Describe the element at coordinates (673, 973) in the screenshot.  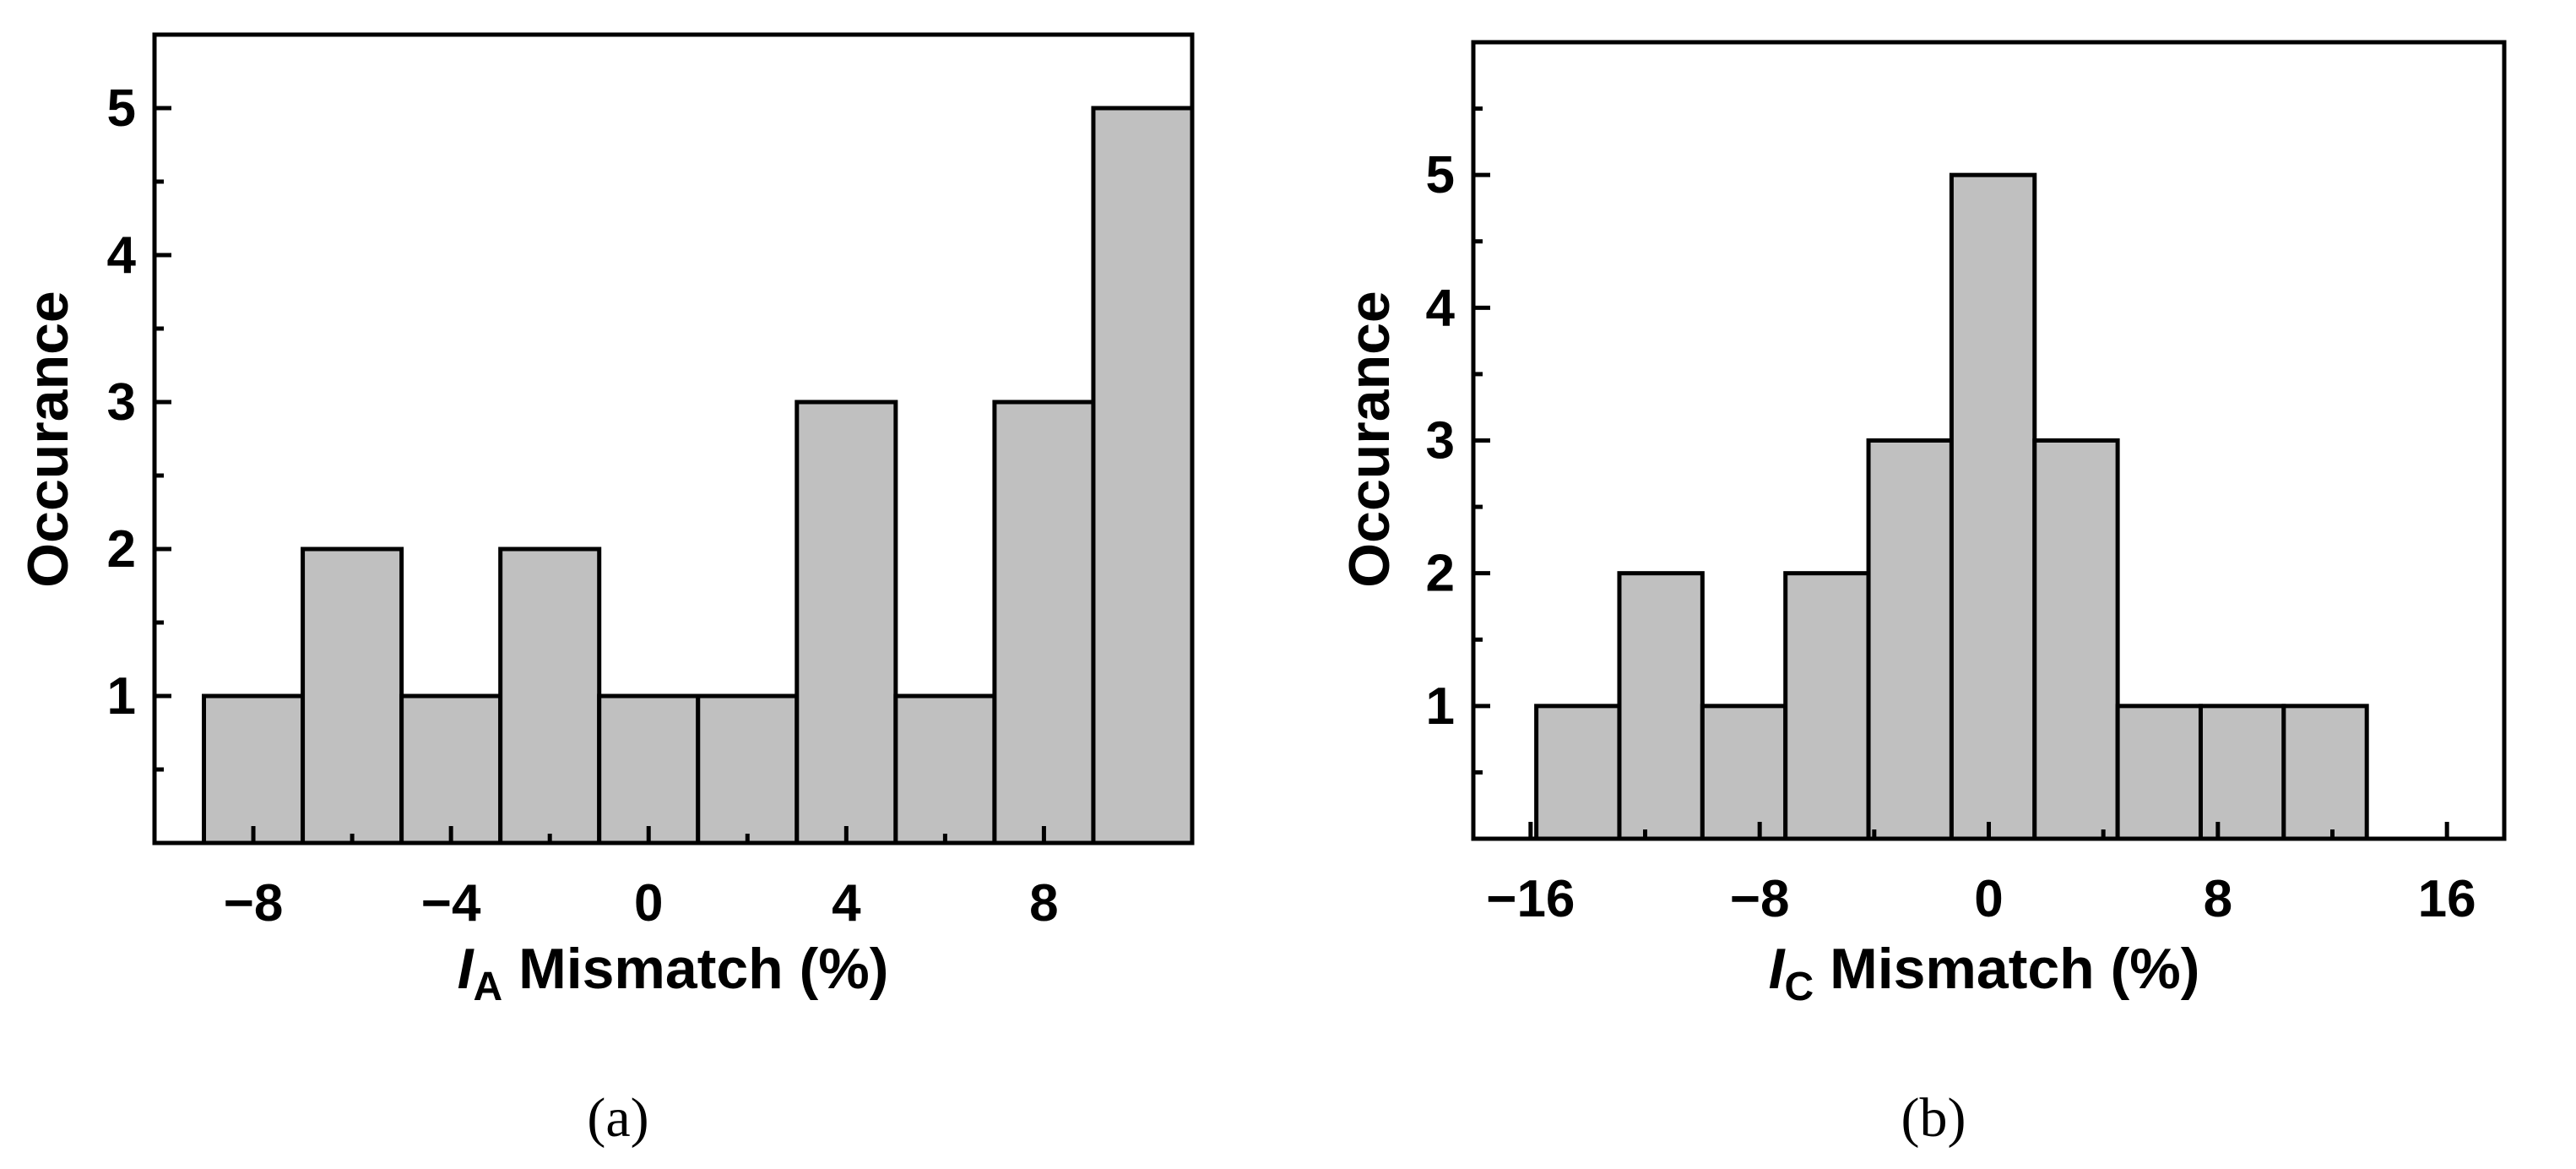
I see `panel-a-x-axis-title: IA Mismatch (%)` at that location.